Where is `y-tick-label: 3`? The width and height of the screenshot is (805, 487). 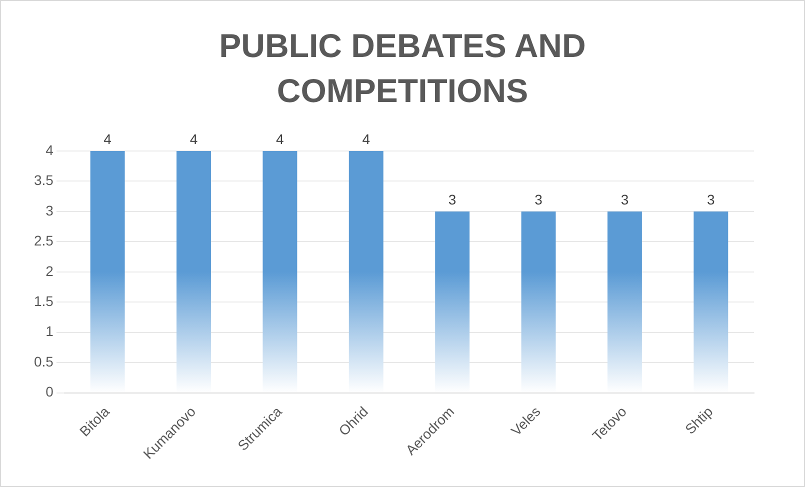 y-tick-label: 3 is located at coordinates (50, 210).